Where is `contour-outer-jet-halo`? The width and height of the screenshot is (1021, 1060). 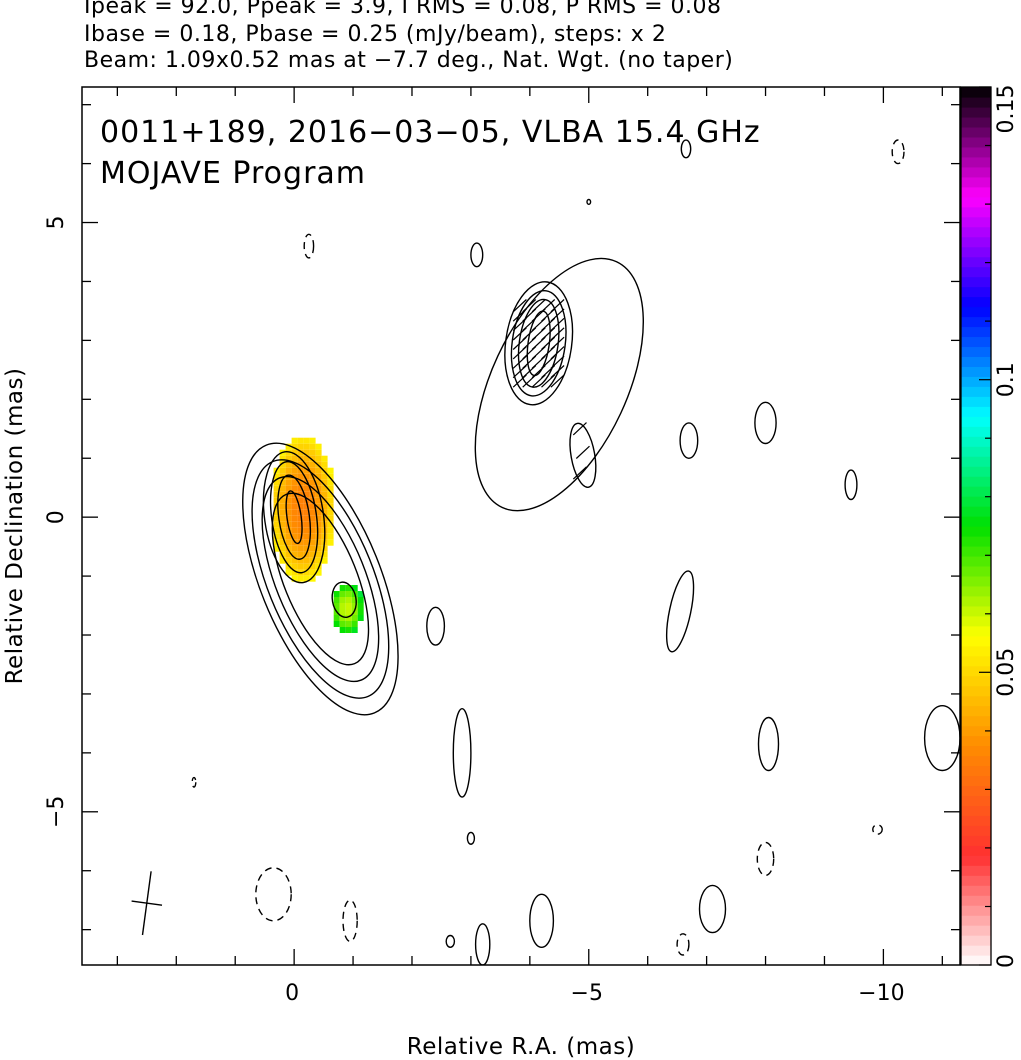
contour-outer-jet-halo is located at coordinates (559, 384).